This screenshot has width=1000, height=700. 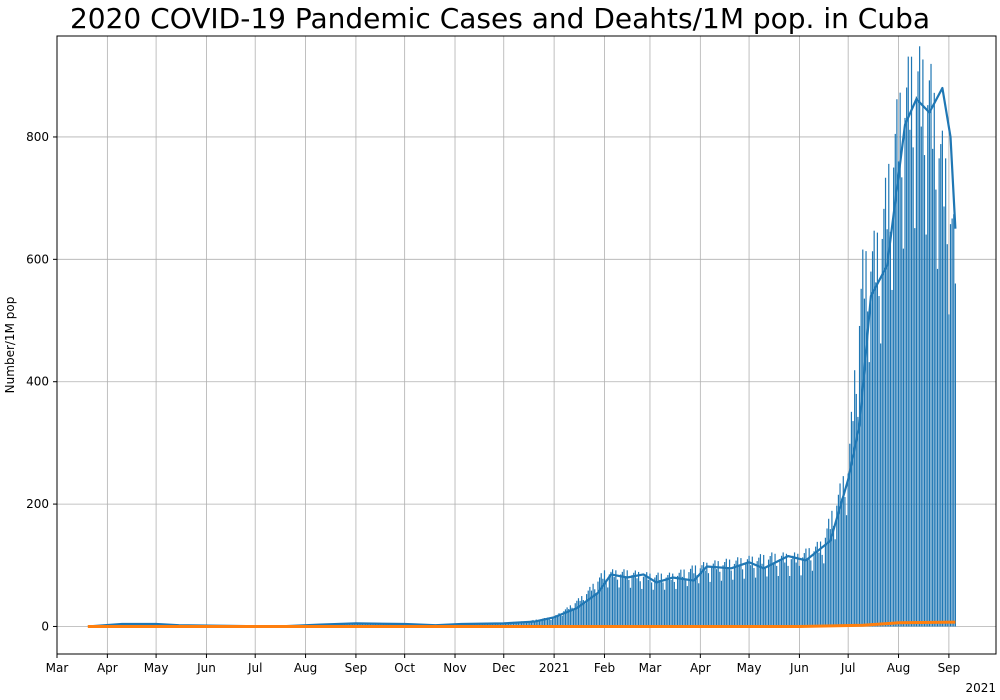 What do you see at coordinates (604, 668) in the screenshot?
I see `x-tick-label: Feb` at bounding box center [604, 668].